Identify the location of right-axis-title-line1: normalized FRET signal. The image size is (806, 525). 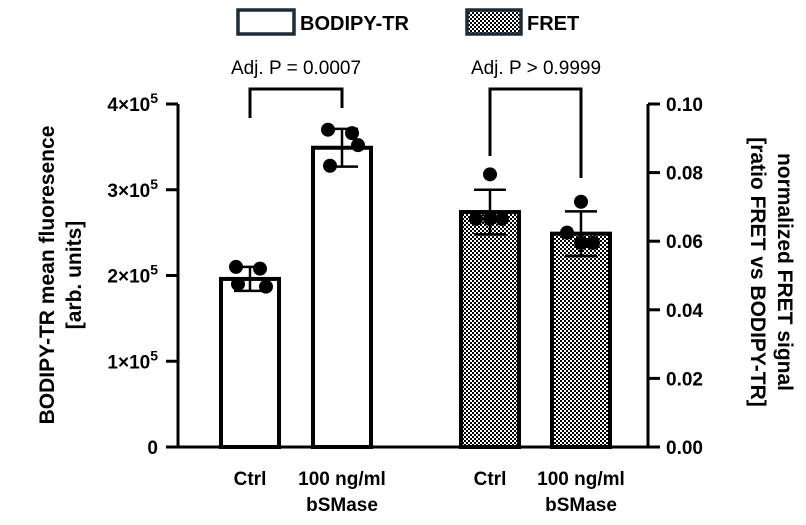
(784, 272).